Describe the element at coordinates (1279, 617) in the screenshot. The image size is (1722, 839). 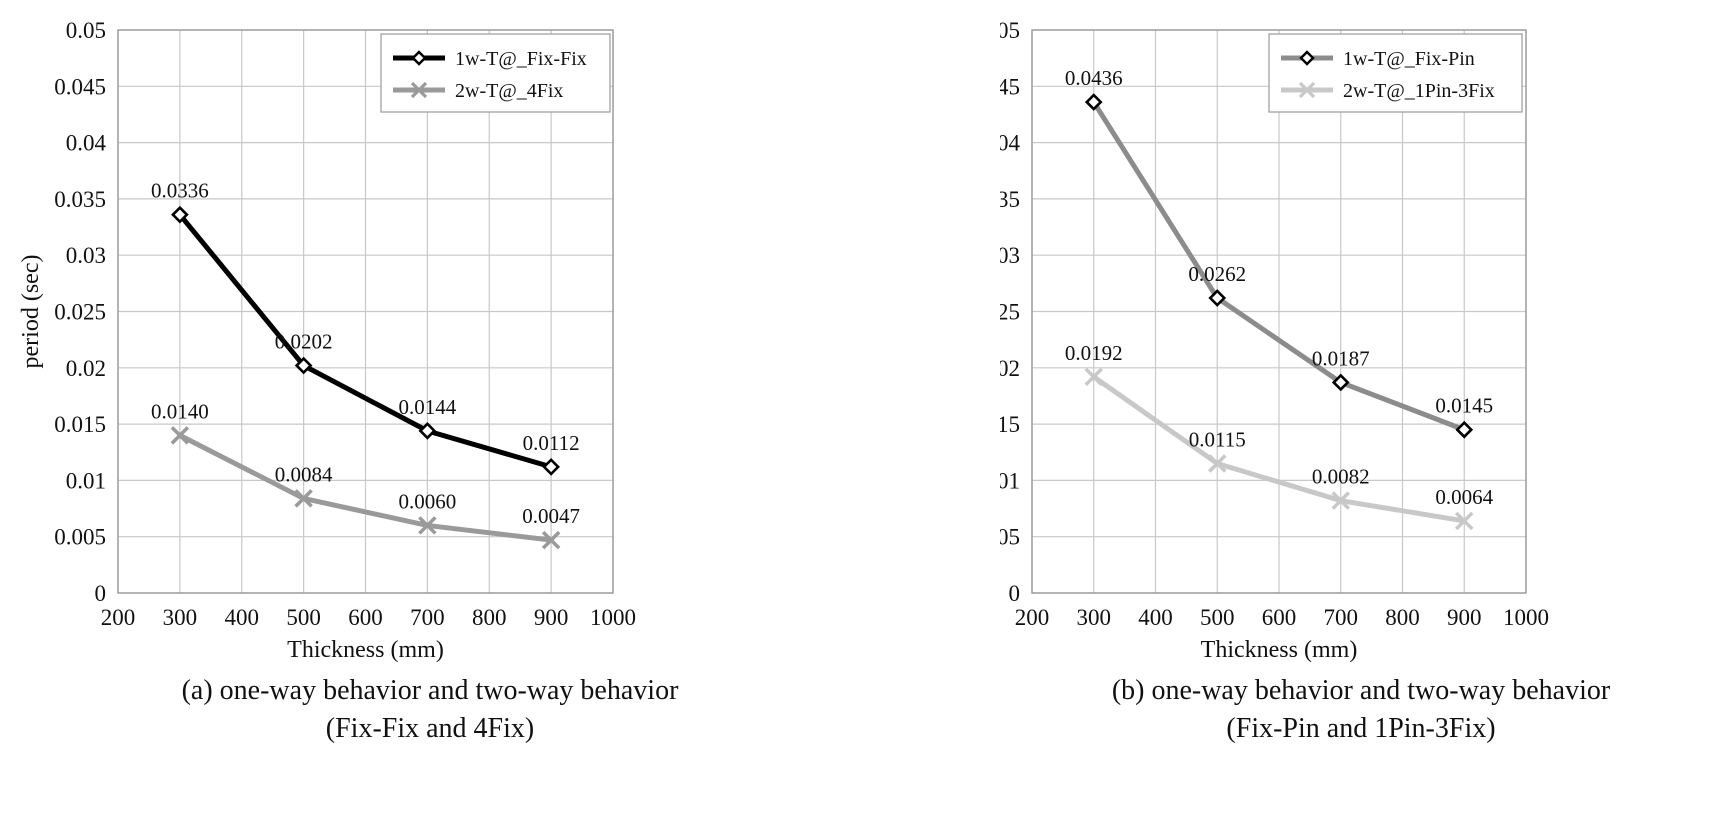
I see `chart-b-x-tick-label: 600` at that location.